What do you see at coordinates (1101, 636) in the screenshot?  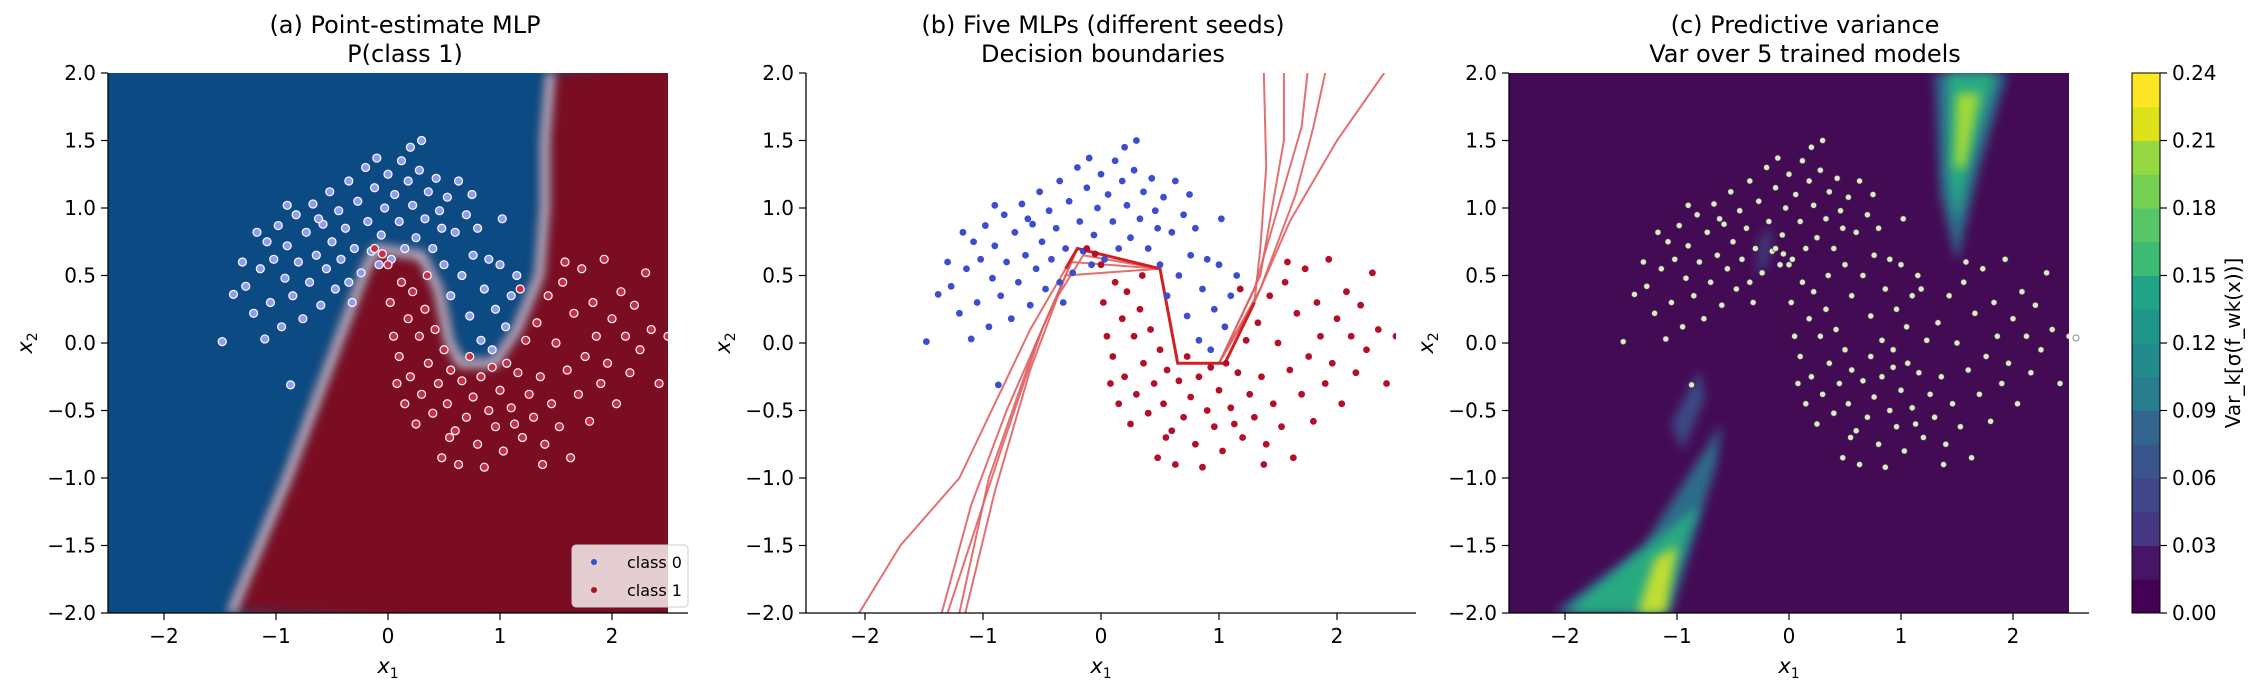 I see `x-tick-label: 0` at bounding box center [1101, 636].